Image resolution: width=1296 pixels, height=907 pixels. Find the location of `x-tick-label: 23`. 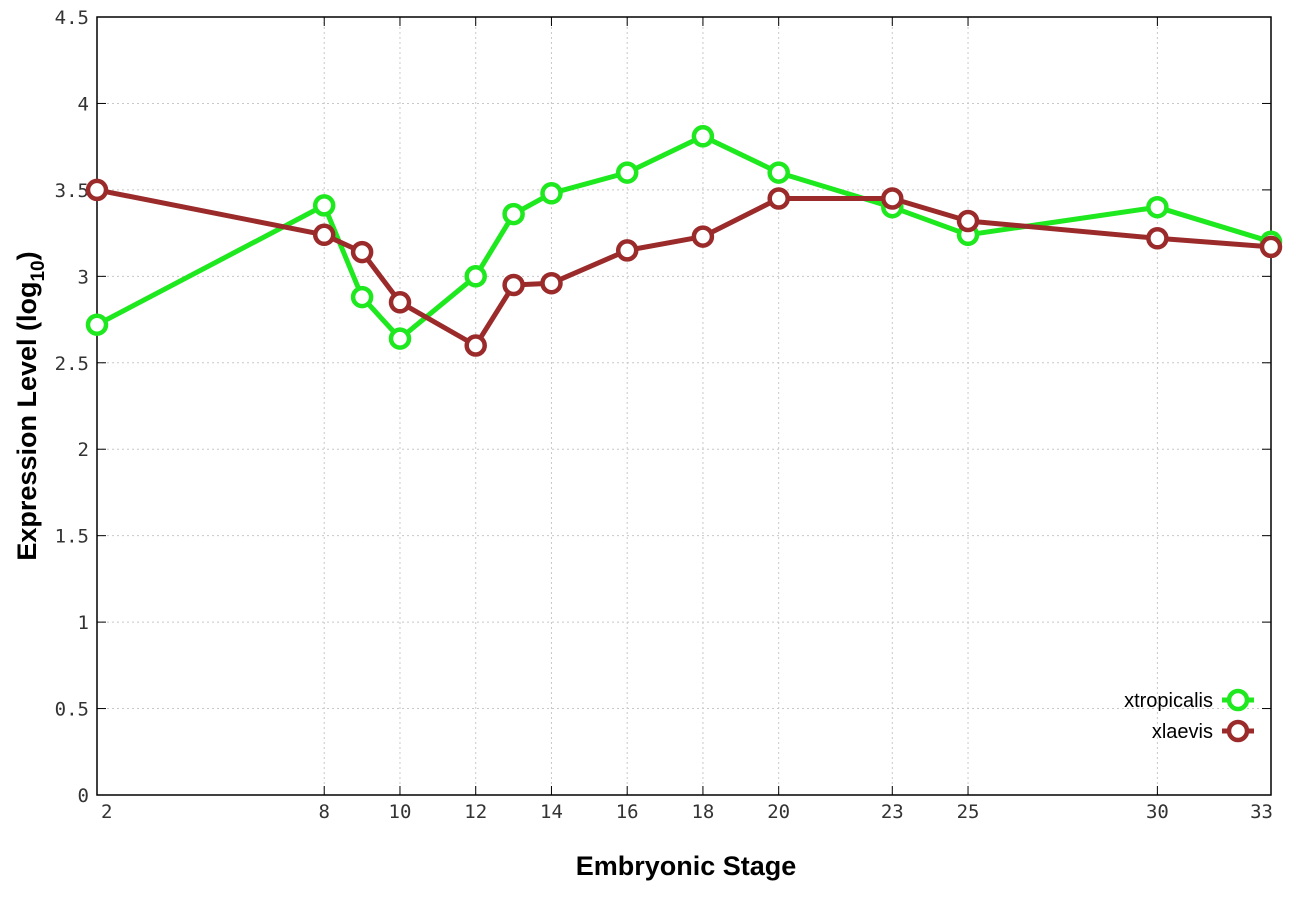

x-tick-label: 23 is located at coordinates (892, 812).